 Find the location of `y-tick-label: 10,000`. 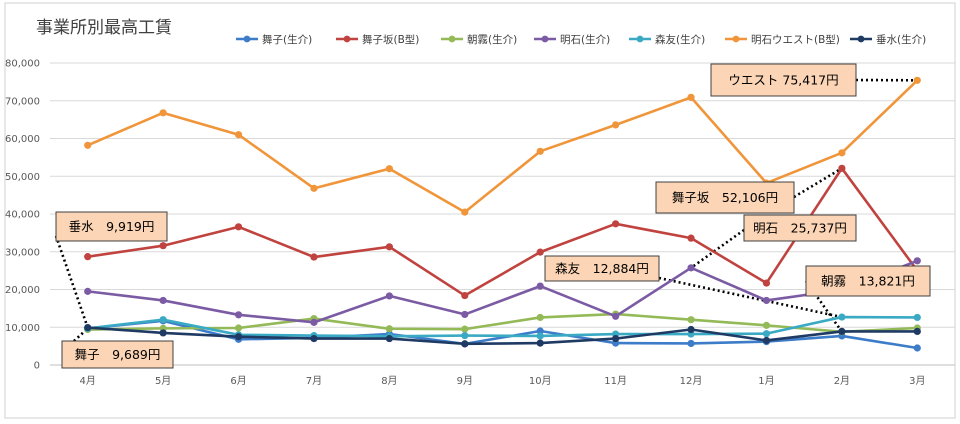

y-tick-label: 10,000 is located at coordinates (22, 328).